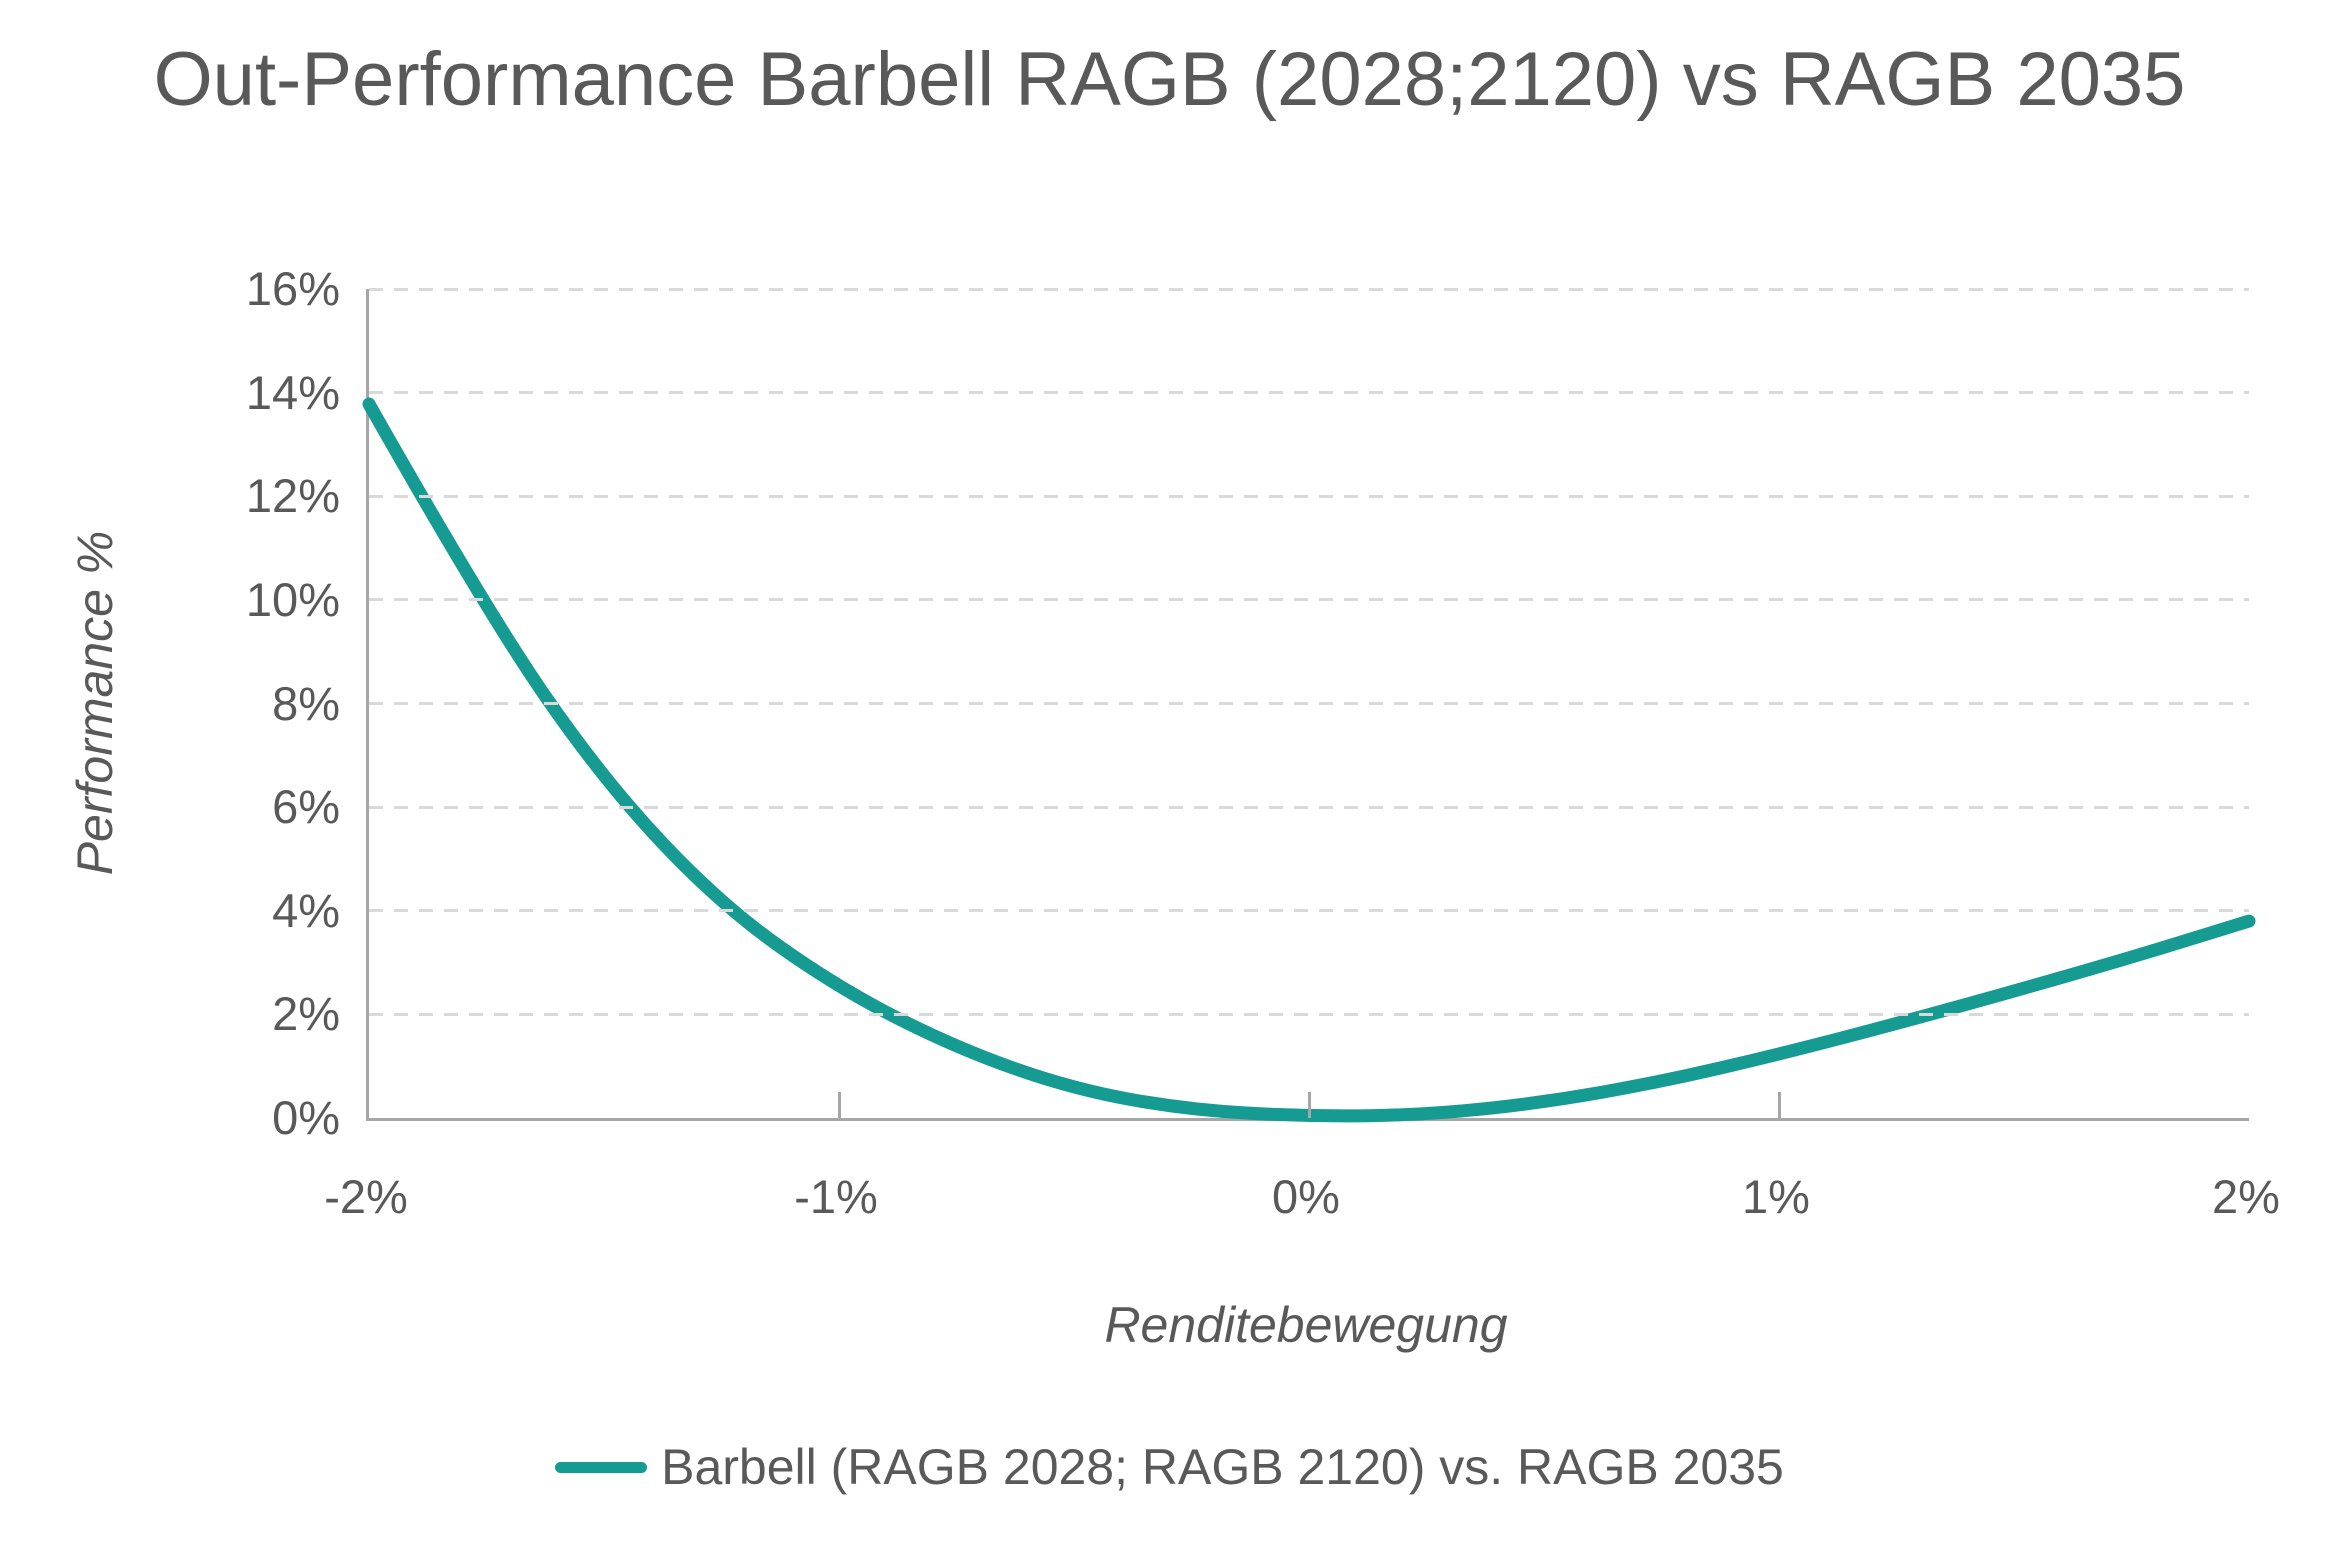  What do you see at coordinates (292, 599) in the screenshot?
I see `y-tick-label-10: 10%` at bounding box center [292, 599].